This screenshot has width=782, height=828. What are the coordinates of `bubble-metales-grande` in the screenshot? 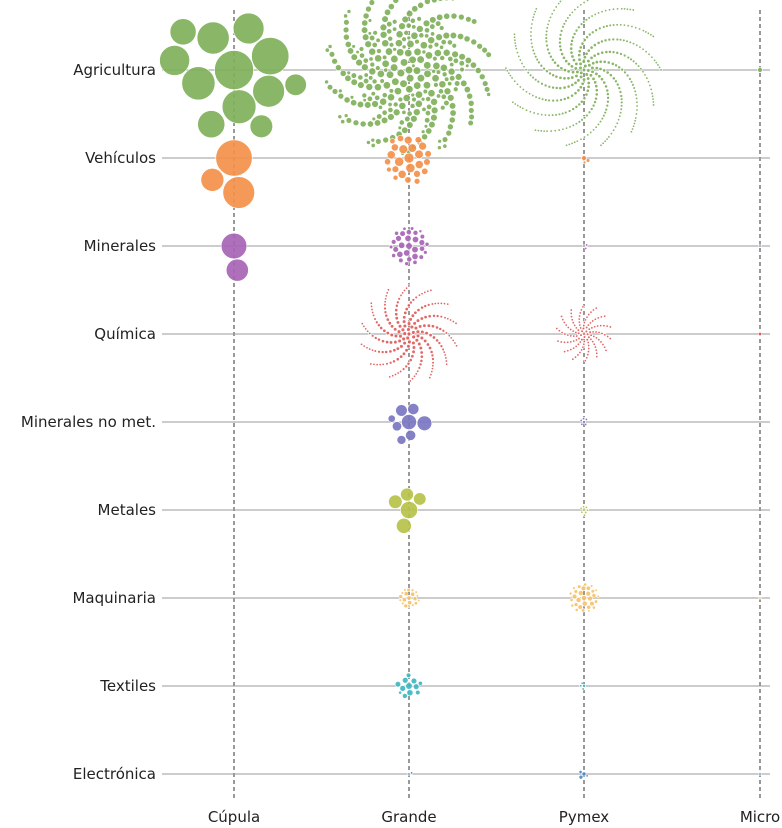 It's located at (420, 499).